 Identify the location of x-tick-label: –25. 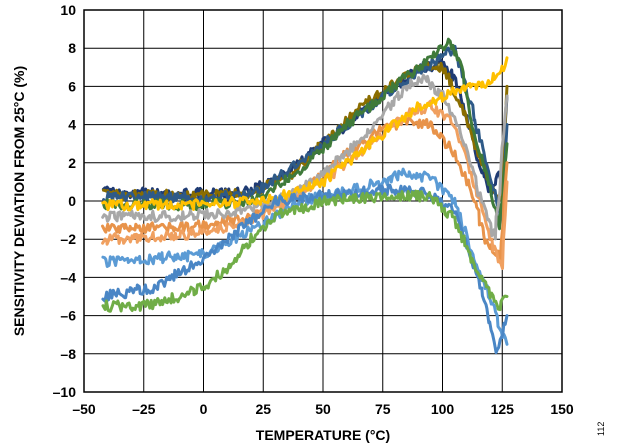
(144, 409).